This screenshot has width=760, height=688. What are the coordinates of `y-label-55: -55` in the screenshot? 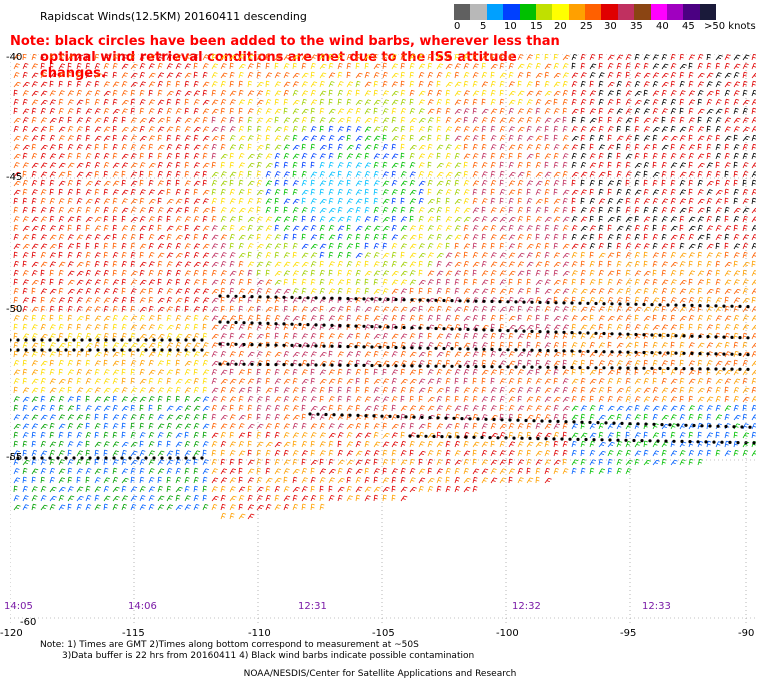 It's located at (14, 457).